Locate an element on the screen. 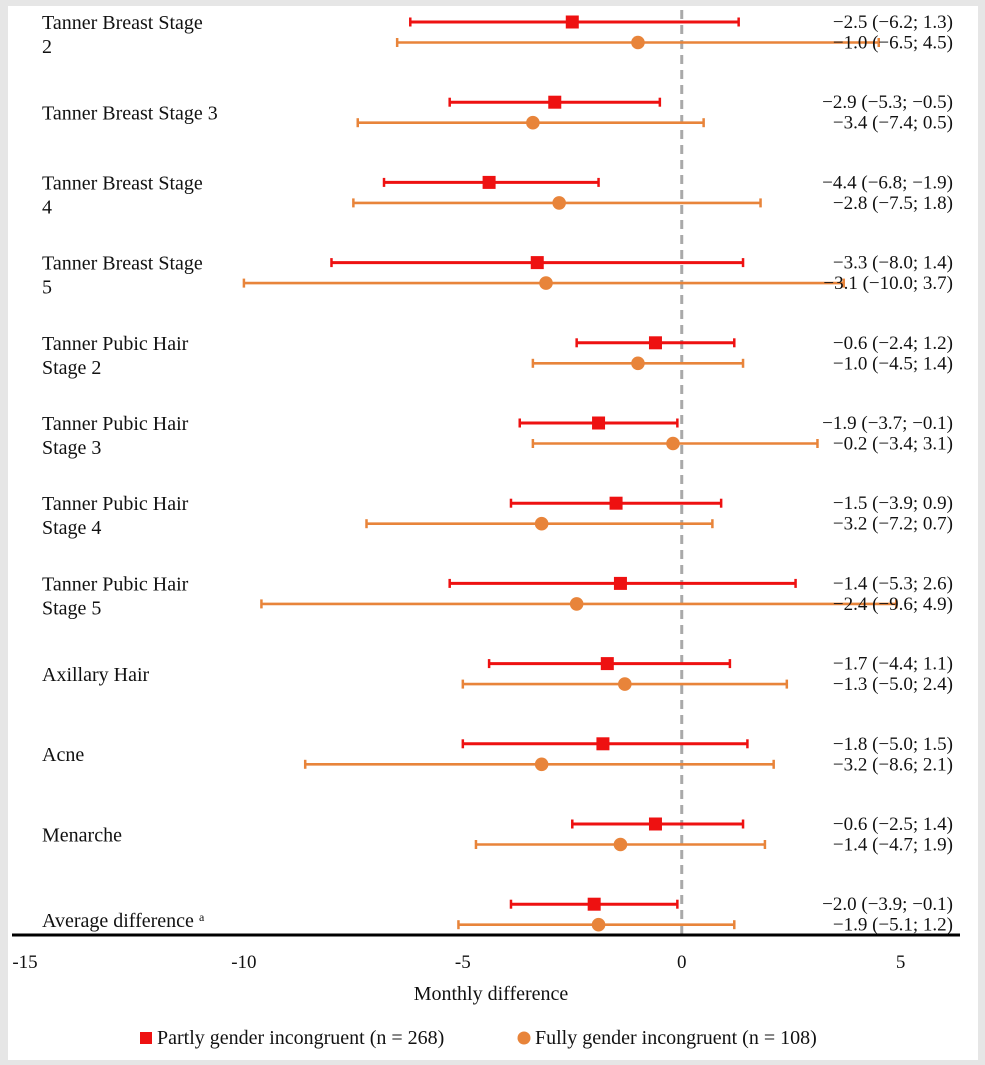 The height and width of the screenshot is (1065, 985). ci-value-label: −2.0 (−3.9; −0.1) is located at coordinates (887, 904).